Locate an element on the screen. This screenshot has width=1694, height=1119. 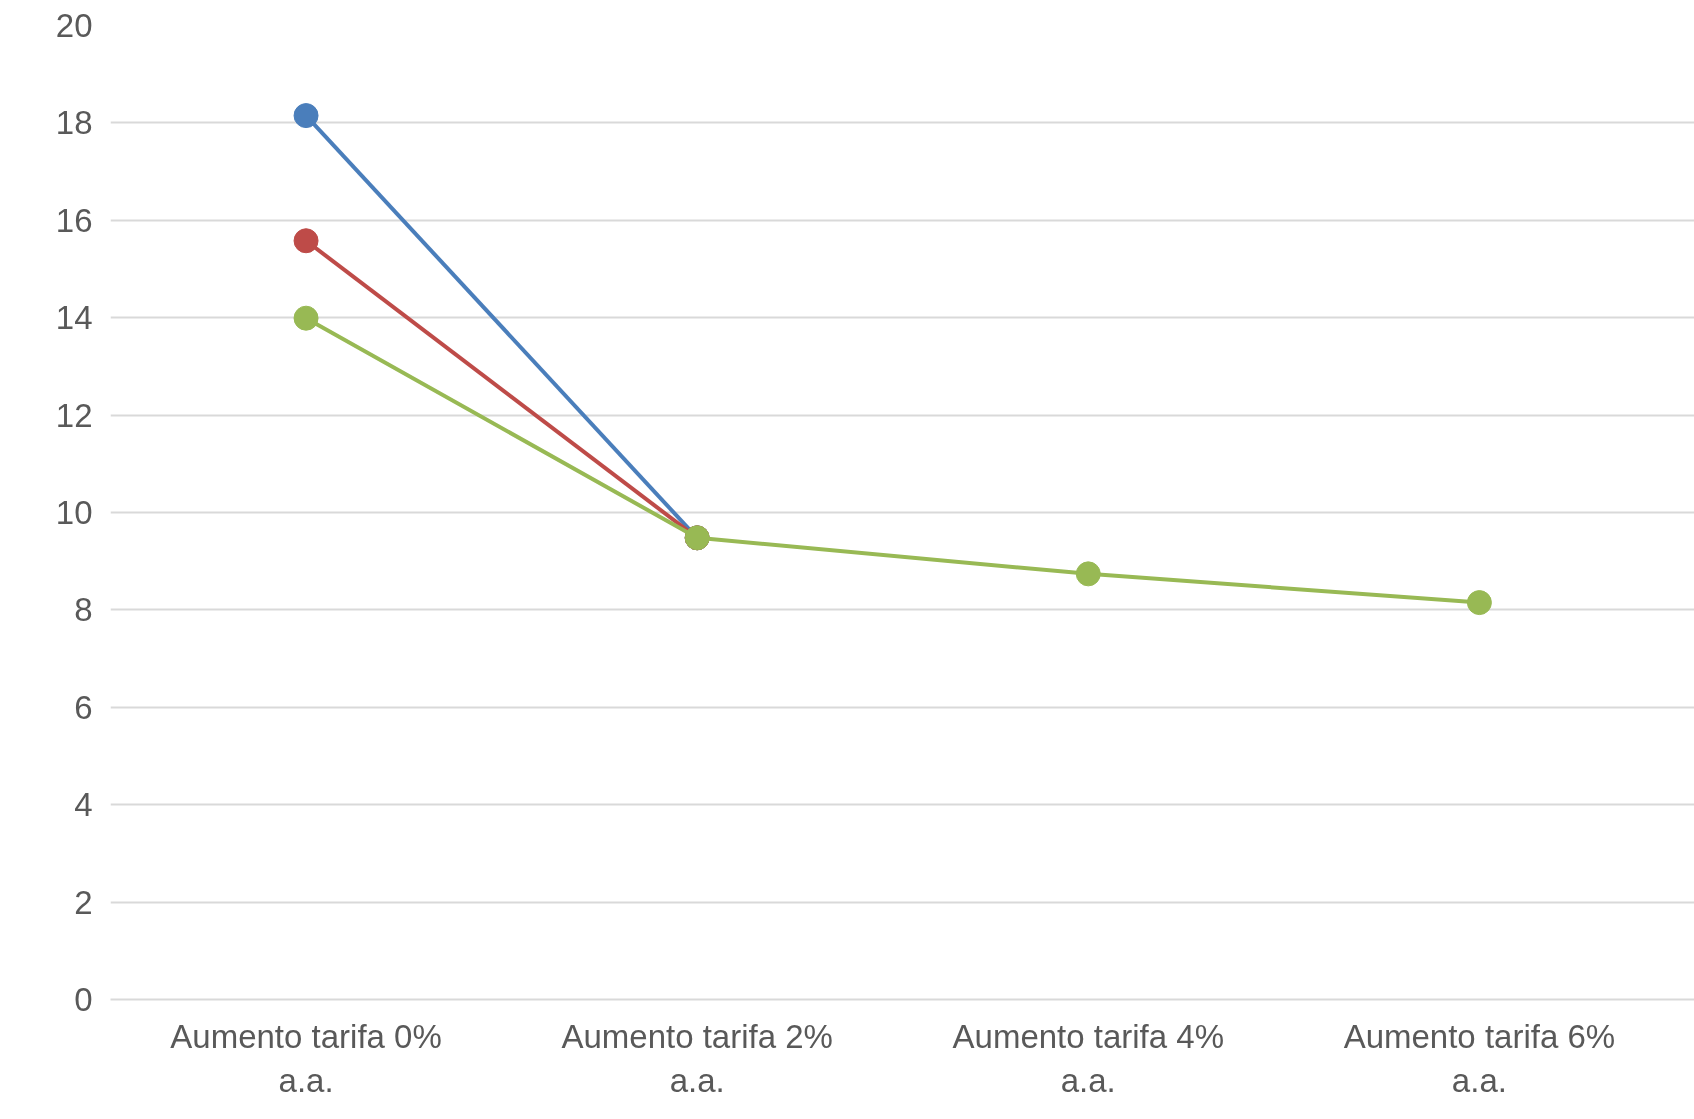
y-tick-label: 8 is located at coordinates (83, 610).